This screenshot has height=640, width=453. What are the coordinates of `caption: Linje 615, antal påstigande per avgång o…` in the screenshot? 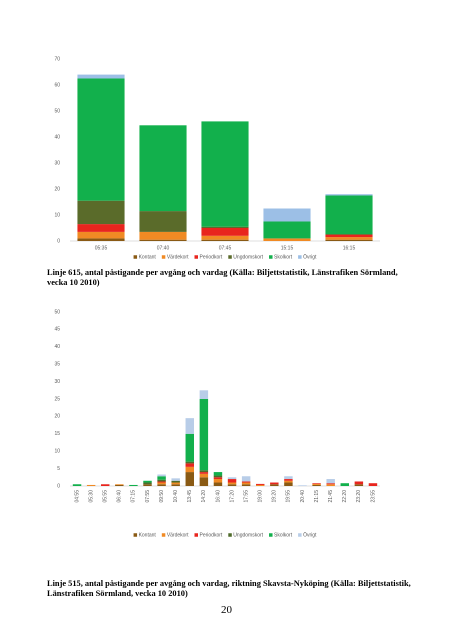 It's located at (222, 277).